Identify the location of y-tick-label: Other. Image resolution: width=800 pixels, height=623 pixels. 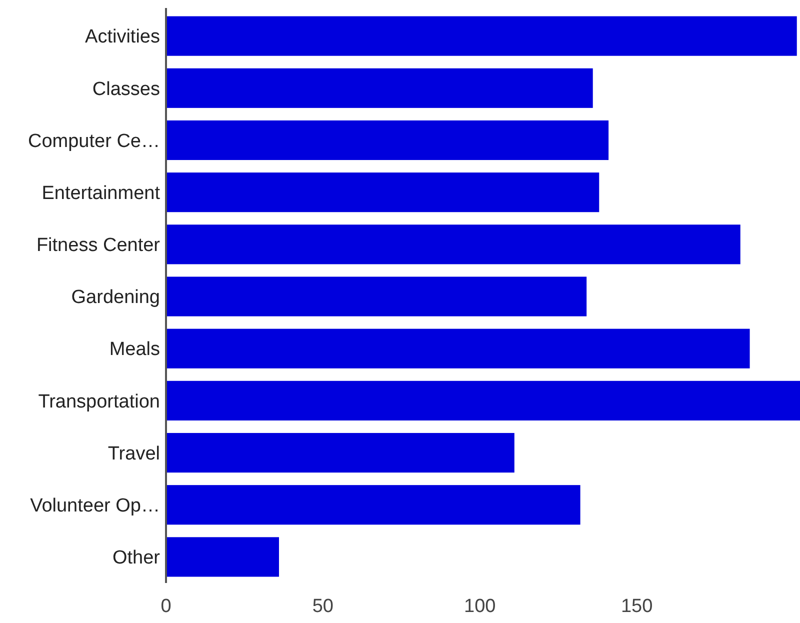
(136, 558).